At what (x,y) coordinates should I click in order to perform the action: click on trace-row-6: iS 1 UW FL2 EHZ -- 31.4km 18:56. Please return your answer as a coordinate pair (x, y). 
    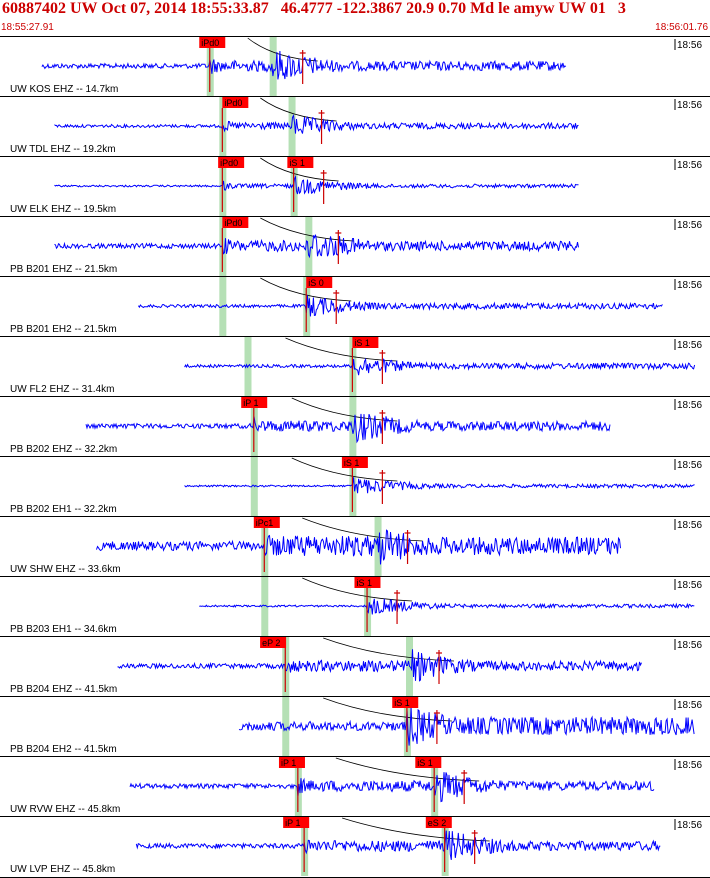
    Looking at the image, I should click on (355, 366).